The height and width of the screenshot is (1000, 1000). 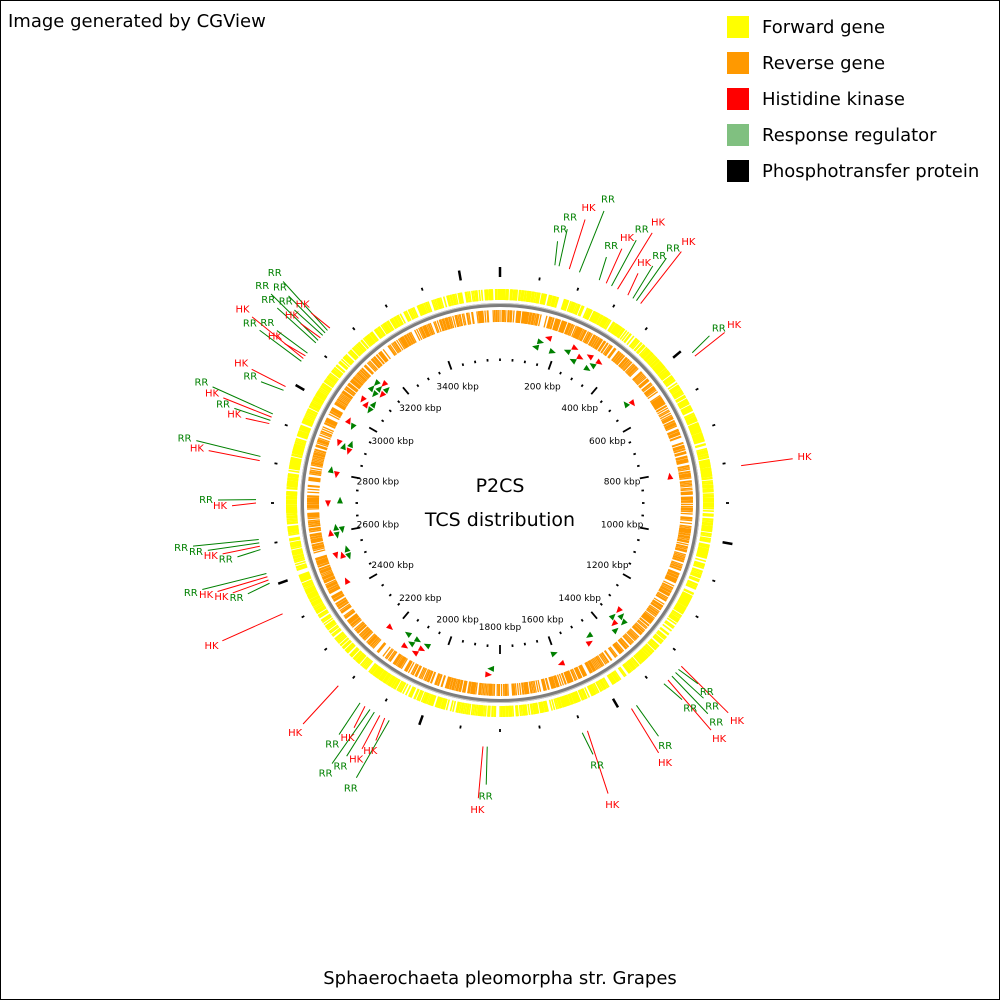 What do you see at coordinates (738, 63) in the screenshot?
I see `reverse-gene-swatch` at bounding box center [738, 63].